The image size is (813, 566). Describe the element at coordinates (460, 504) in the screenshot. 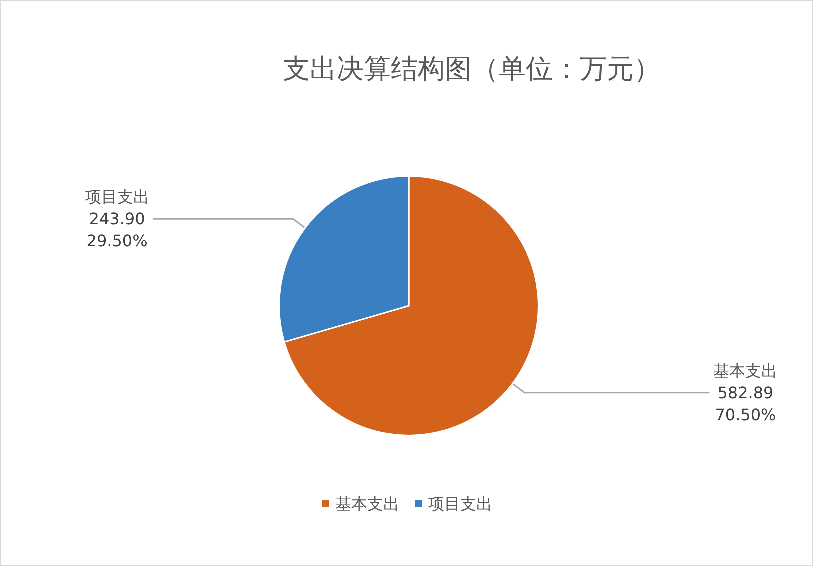

I see `legend-label: 项目支出` at that location.